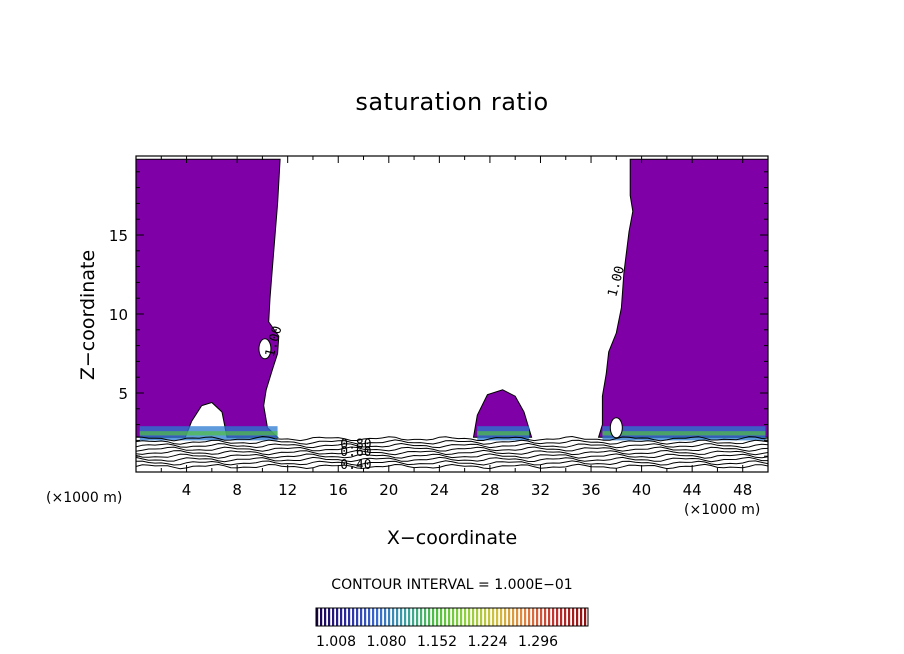 The height and width of the screenshot is (654, 904). I want to click on colorbar-tick-label: 1.224, so click(487, 642).